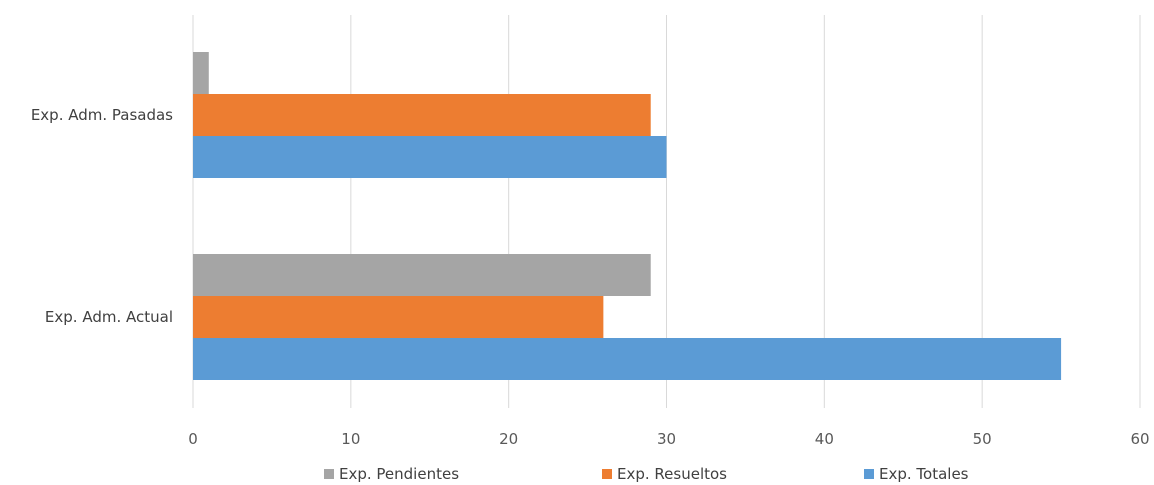 This screenshot has width=1154, height=485. Describe the element at coordinates (982, 439) in the screenshot. I see `x-tick-label-50: 50` at that location.